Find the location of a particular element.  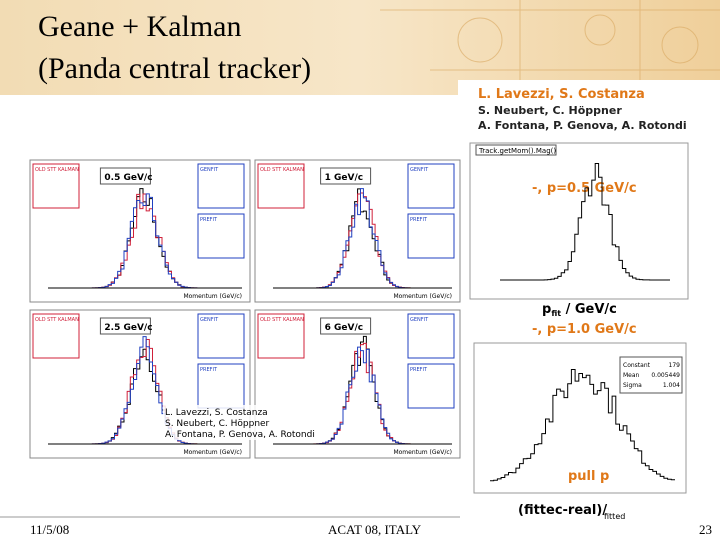

footer-page: 23 is located at coordinates (705, 529).